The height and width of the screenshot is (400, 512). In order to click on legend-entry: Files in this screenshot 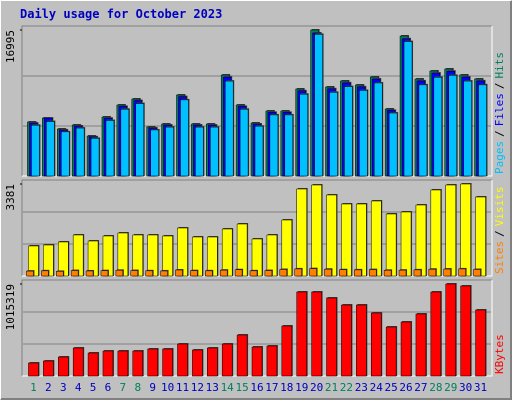, I will do `click(499, 109)`.